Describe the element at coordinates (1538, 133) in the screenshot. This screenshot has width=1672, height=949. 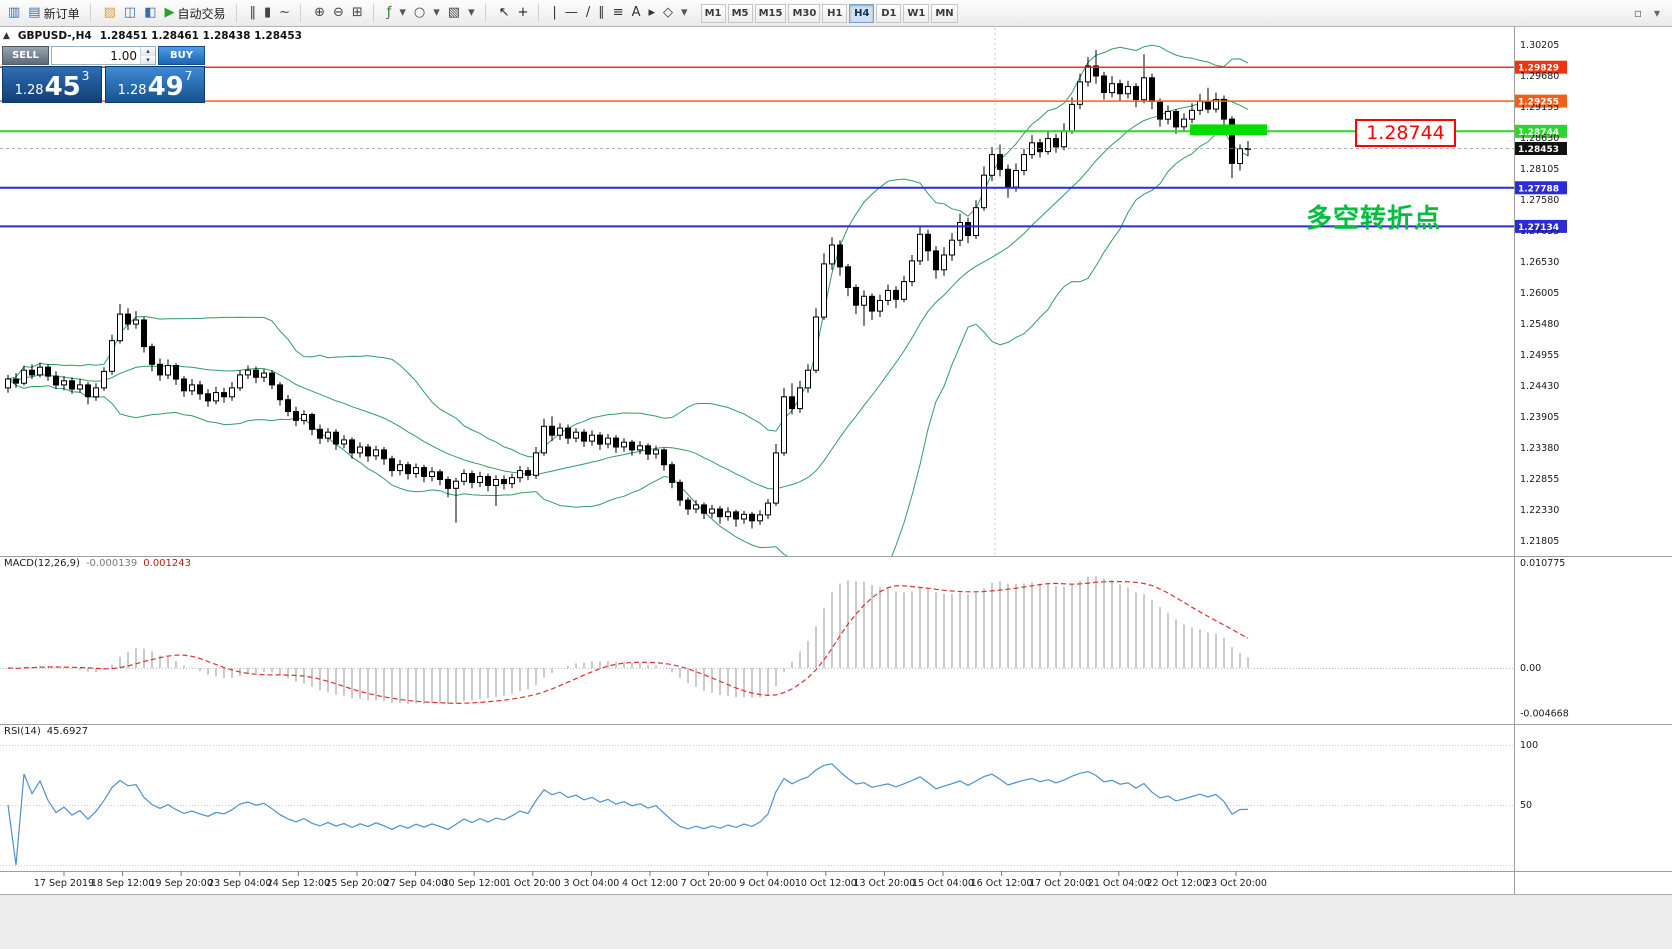
I see `svg-text: 1.28744` at that location.